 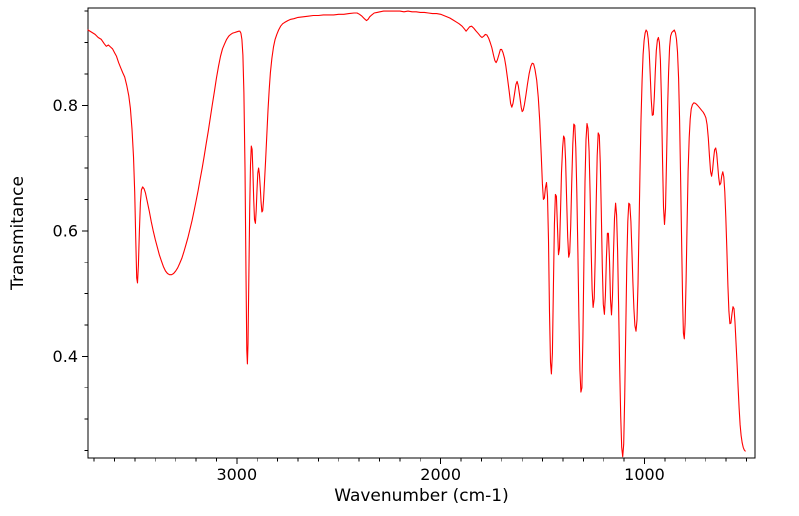 I want to click on y-tick-label: 0.8, so click(x=65, y=105).